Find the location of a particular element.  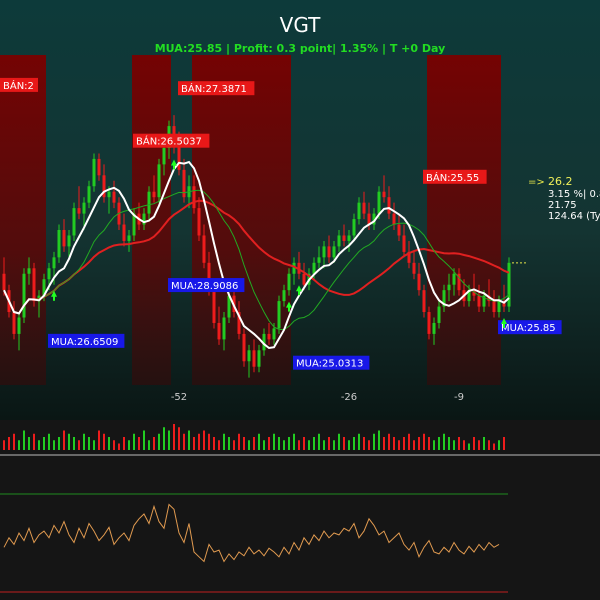

oscillator-line is located at coordinates (251, 533).